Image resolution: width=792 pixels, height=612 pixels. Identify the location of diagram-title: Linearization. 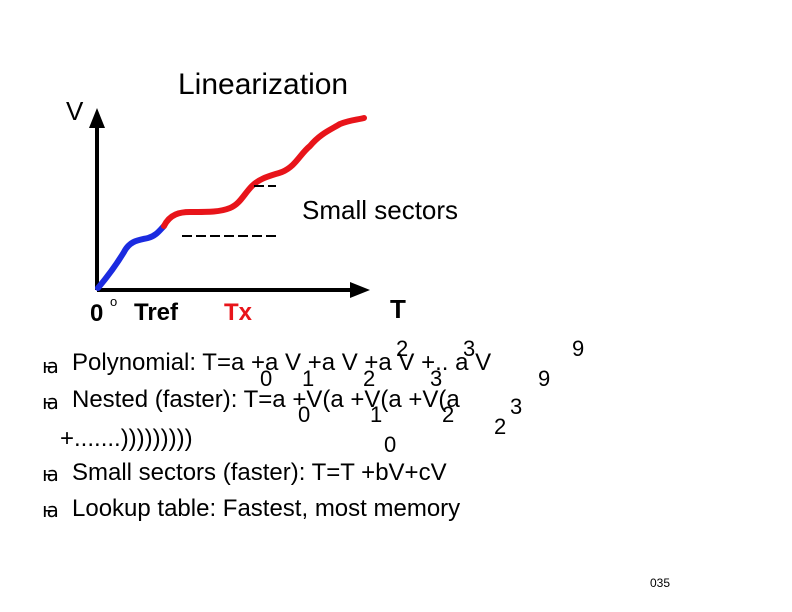
(263, 84).